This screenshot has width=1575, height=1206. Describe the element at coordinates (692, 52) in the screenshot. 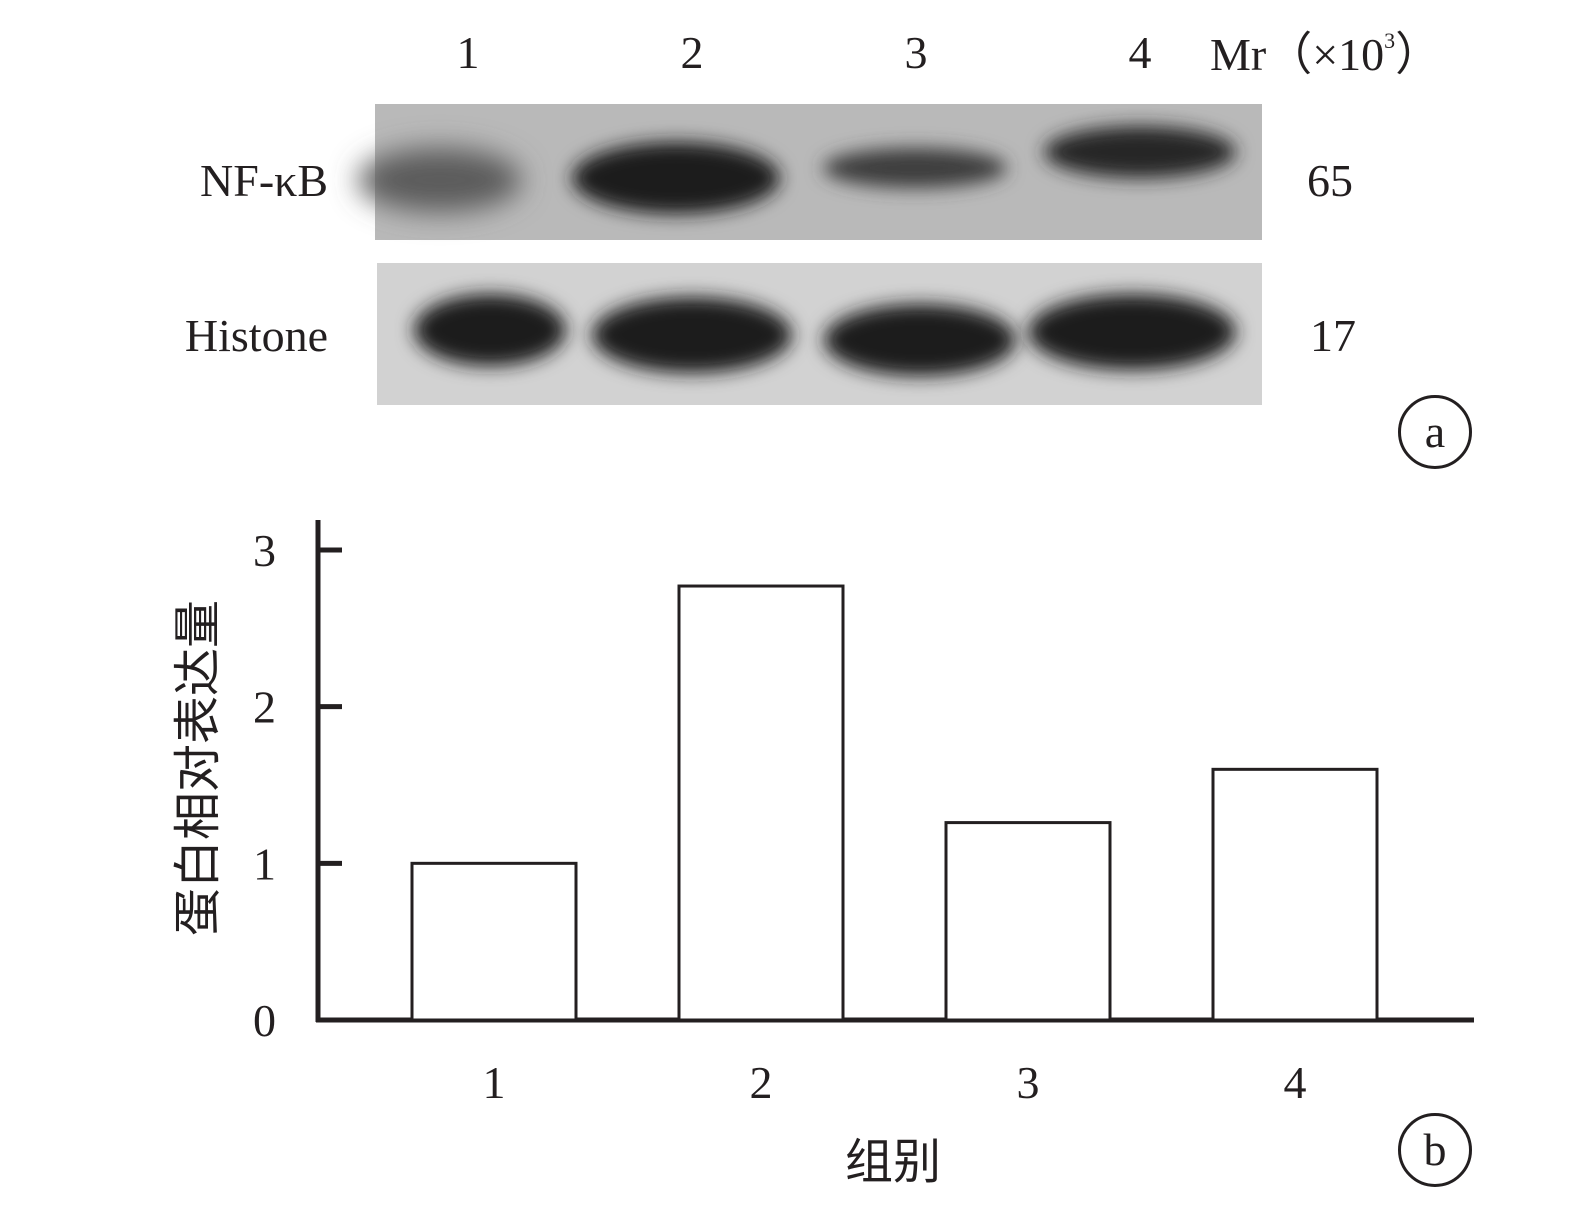

I see `lane-label-2: 2` at that location.